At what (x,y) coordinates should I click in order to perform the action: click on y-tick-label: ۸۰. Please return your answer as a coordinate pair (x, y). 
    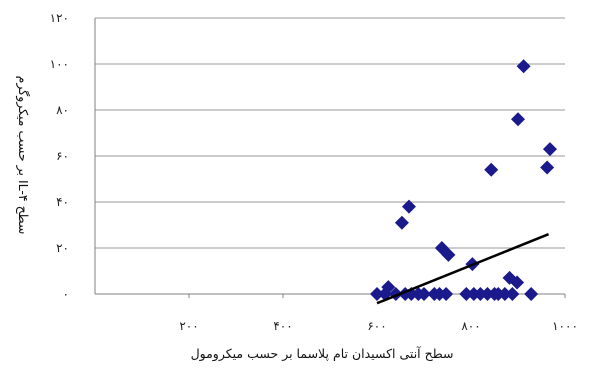
    Looking at the image, I should click on (62, 110).